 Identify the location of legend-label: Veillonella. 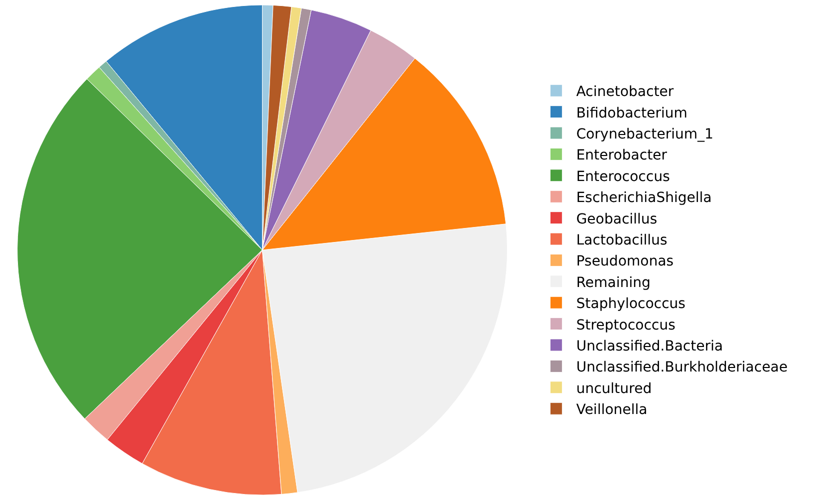
(612, 410).